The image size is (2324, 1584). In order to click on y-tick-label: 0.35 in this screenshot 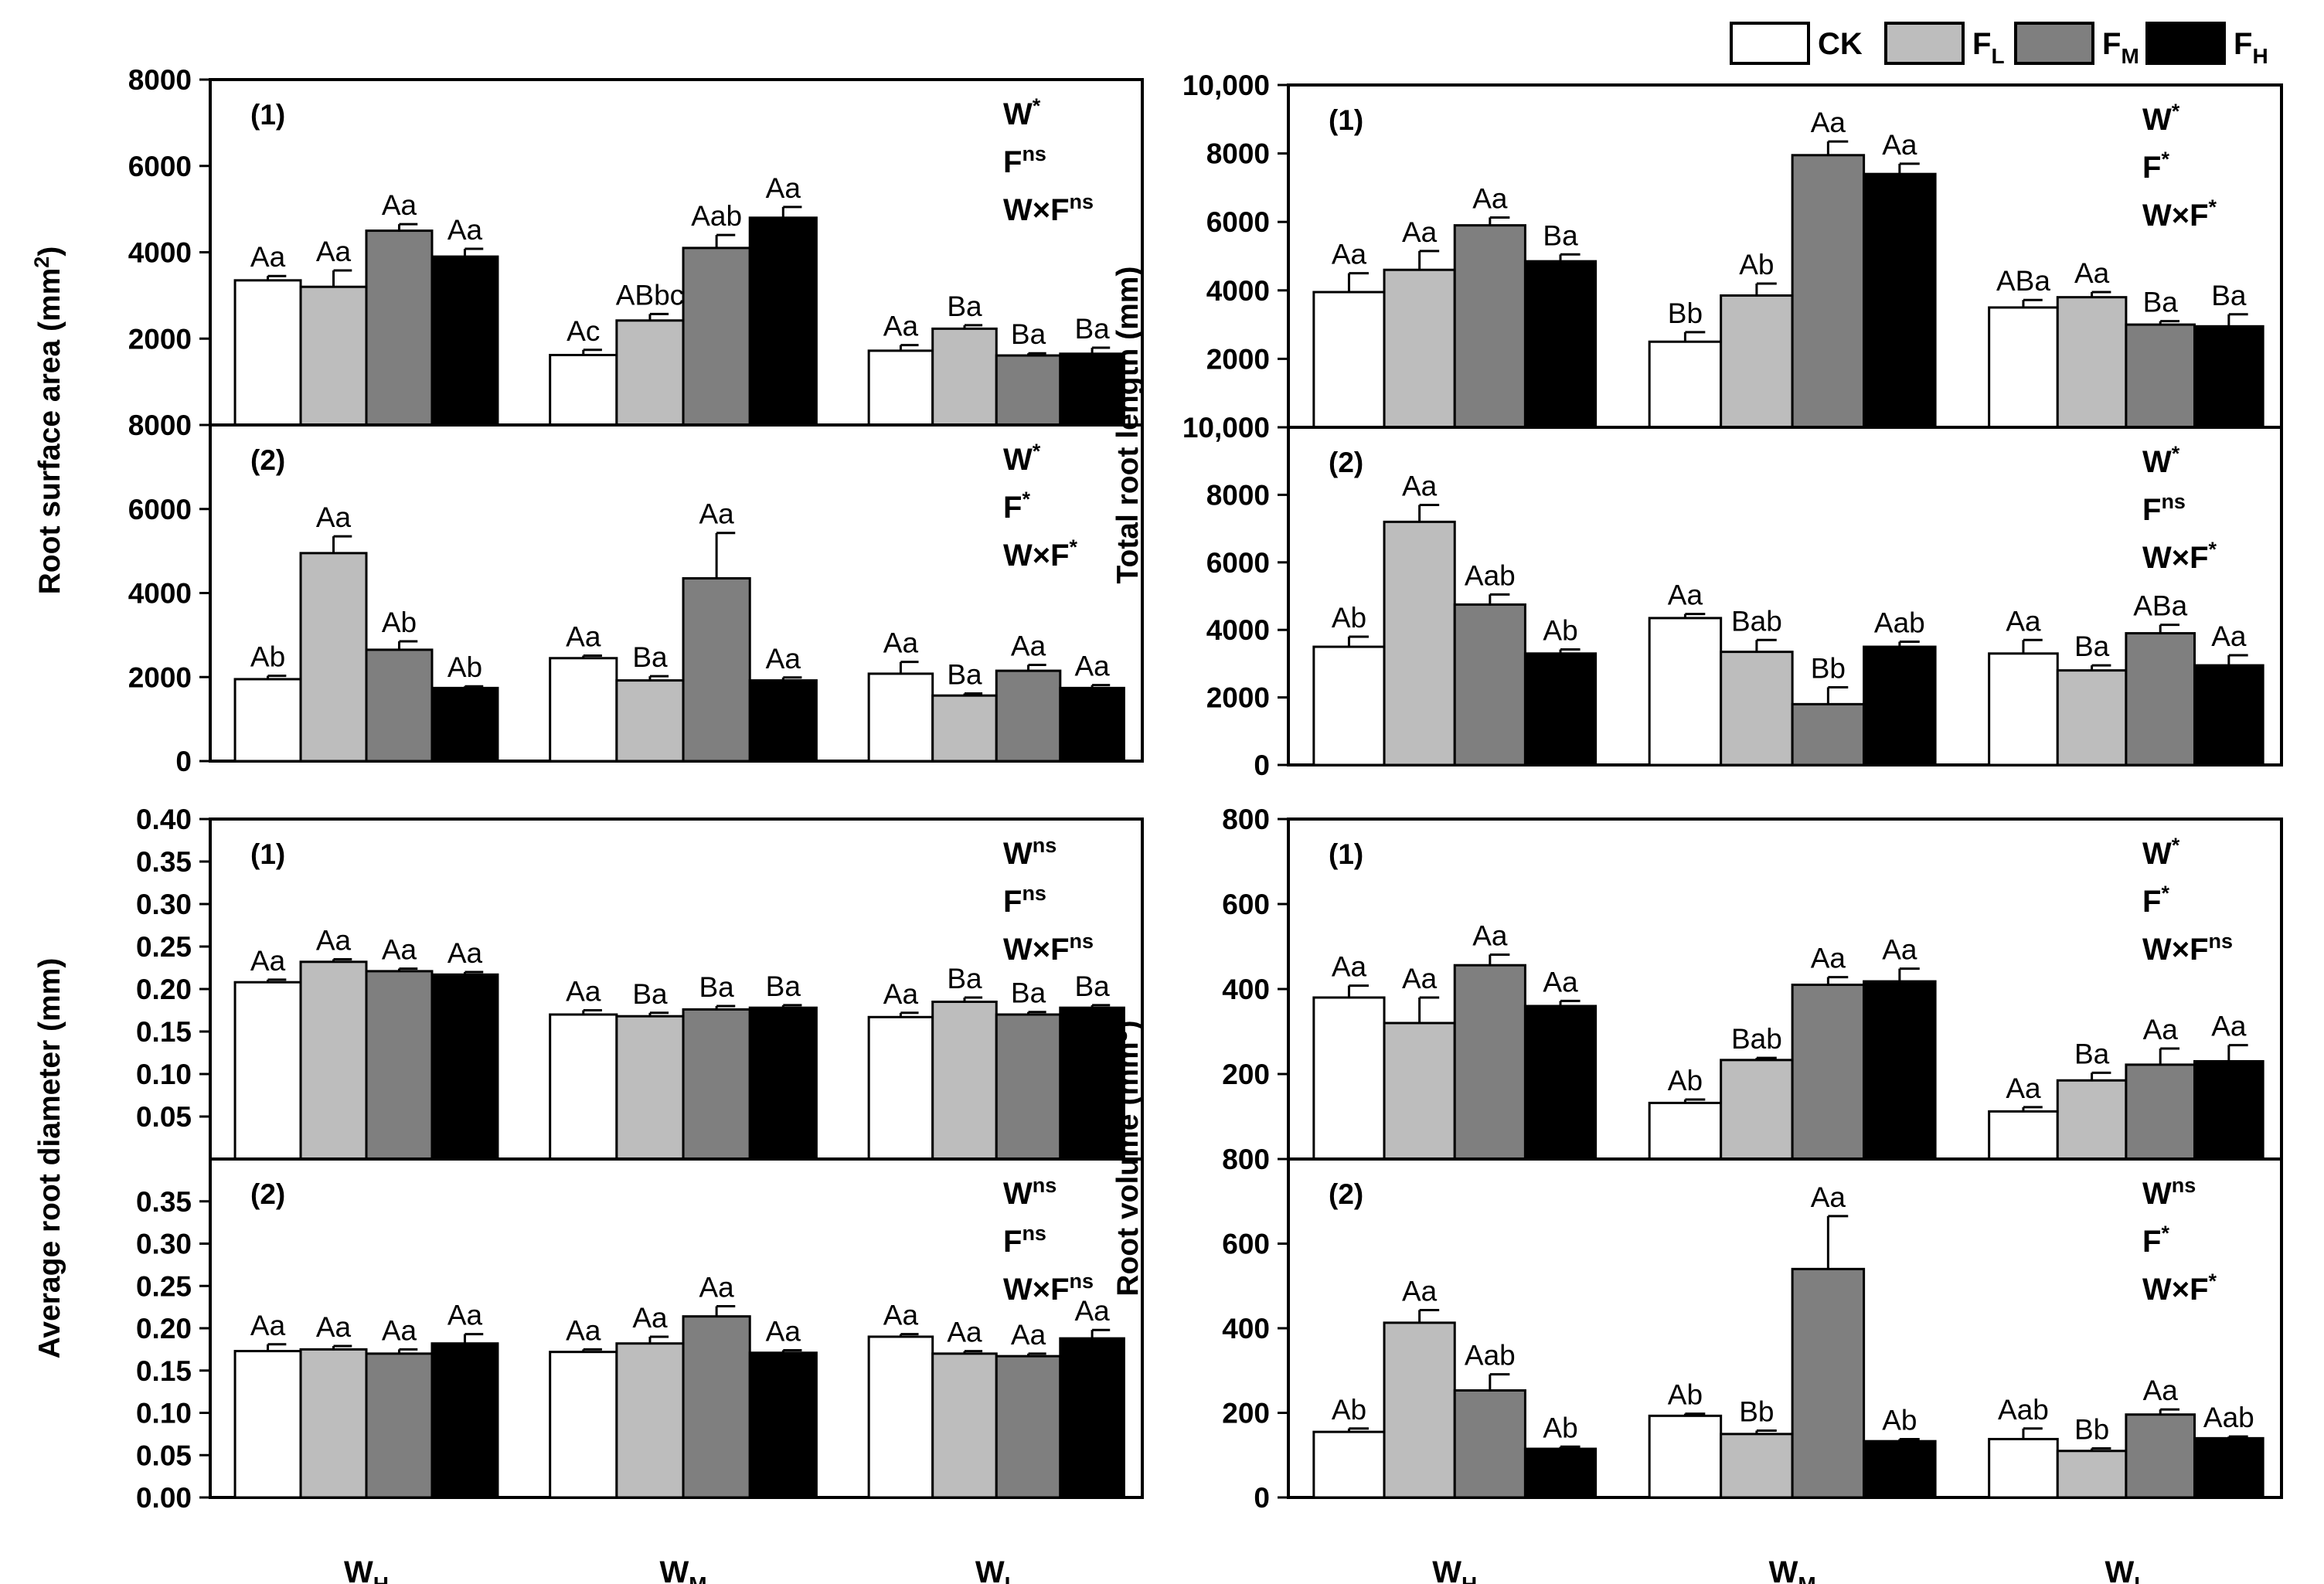, I will do `click(164, 1202)`.